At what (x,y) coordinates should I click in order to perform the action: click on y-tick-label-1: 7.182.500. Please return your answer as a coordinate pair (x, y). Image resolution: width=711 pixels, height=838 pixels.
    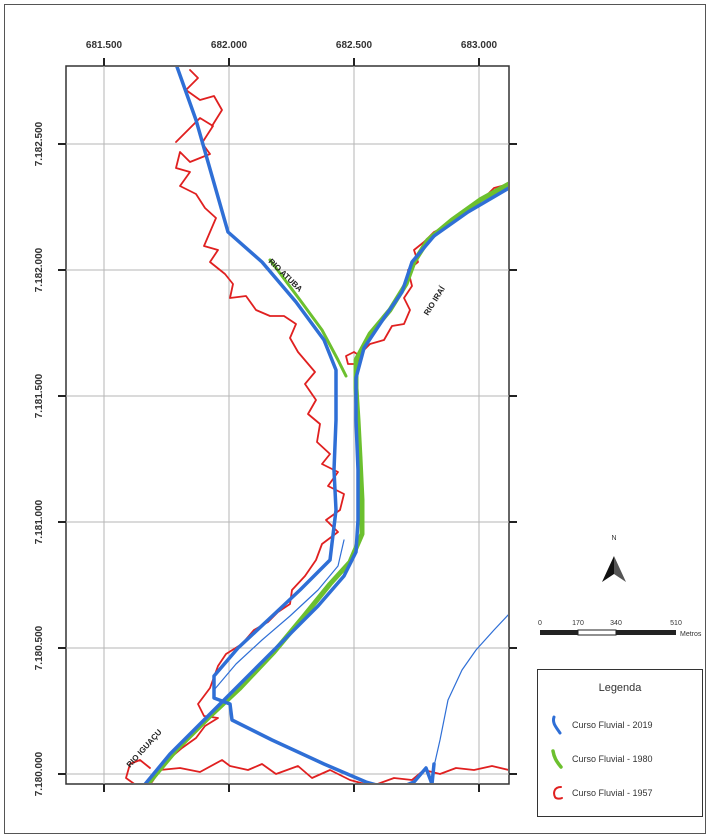
    Looking at the image, I should click on (39, 143).